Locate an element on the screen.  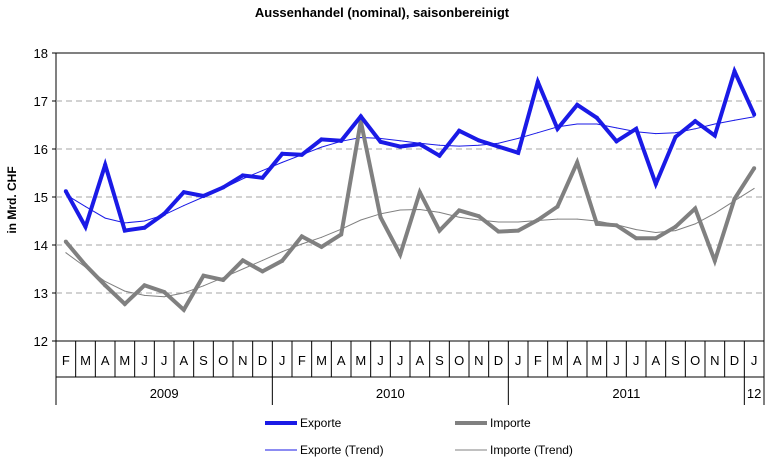
y-axis-label: in Mrd. CHF is located at coordinates (12, 199).